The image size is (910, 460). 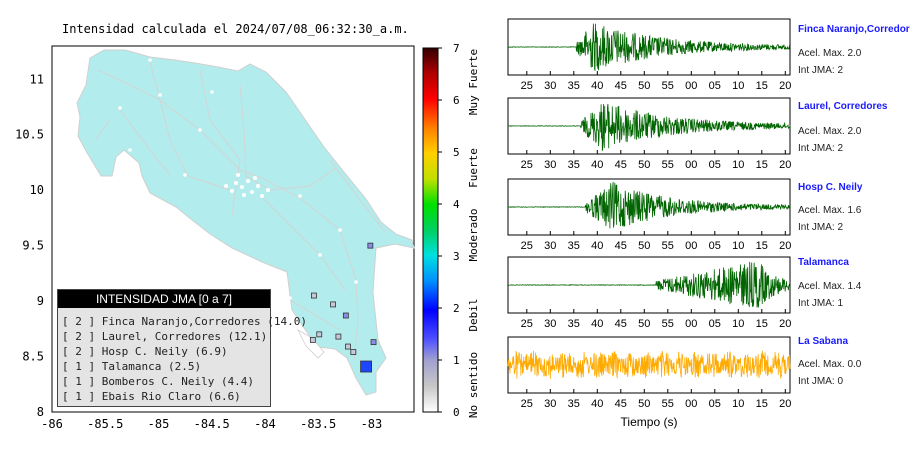 I want to click on station-max-accel: Acel. Max. 1.4, so click(x=830, y=286).